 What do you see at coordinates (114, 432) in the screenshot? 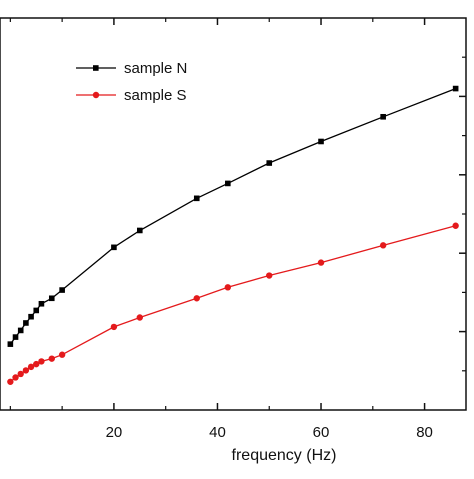
I see `x-tick-label: 20` at bounding box center [114, 432].